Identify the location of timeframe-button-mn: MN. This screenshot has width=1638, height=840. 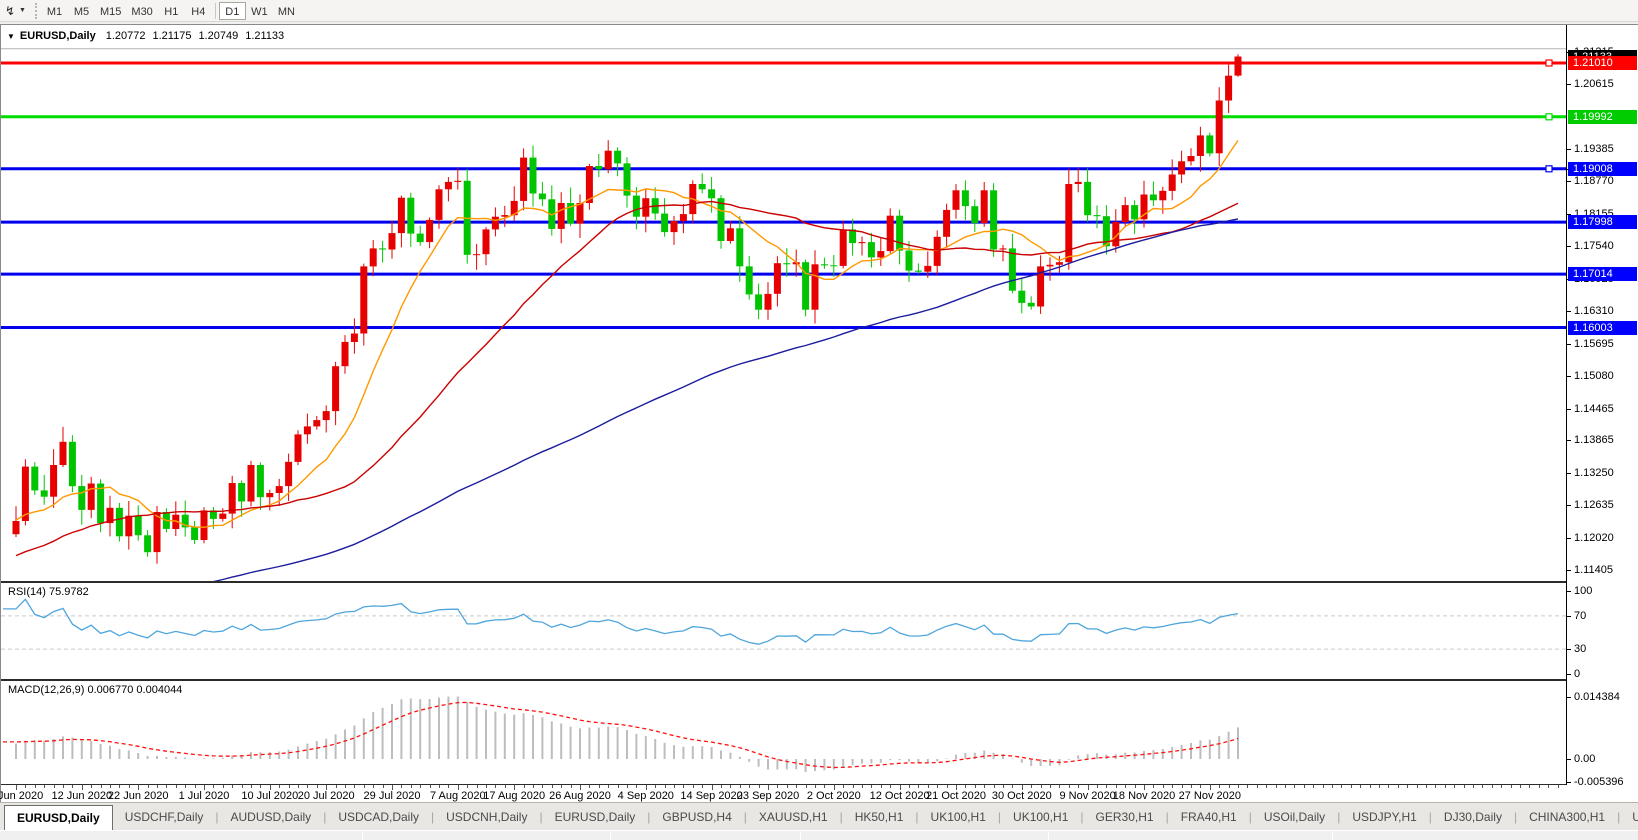
(286, 11).